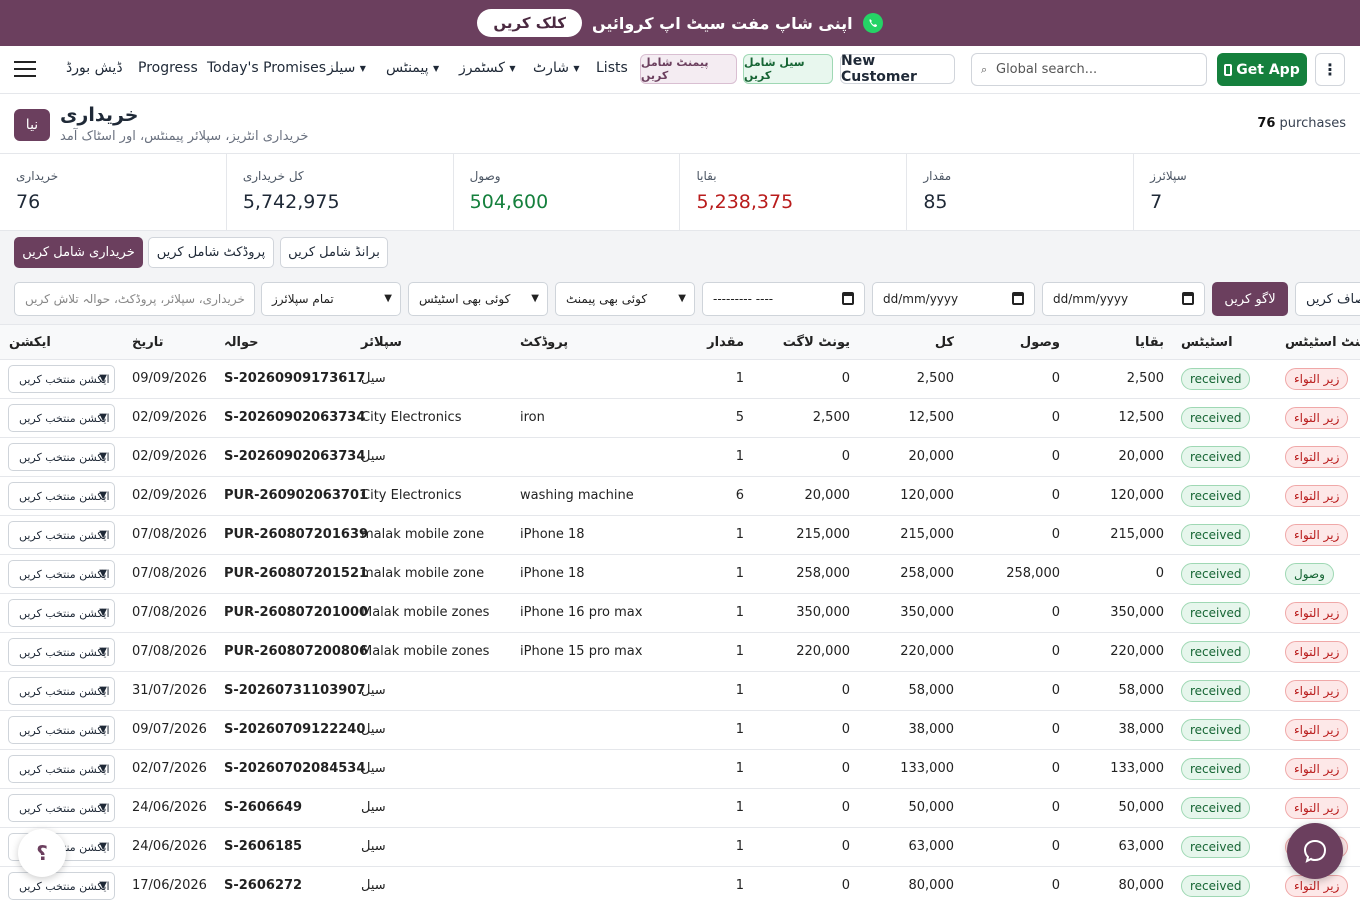  I want to click on add-sale-button: سیل شامل کریں, so click(788, 69).